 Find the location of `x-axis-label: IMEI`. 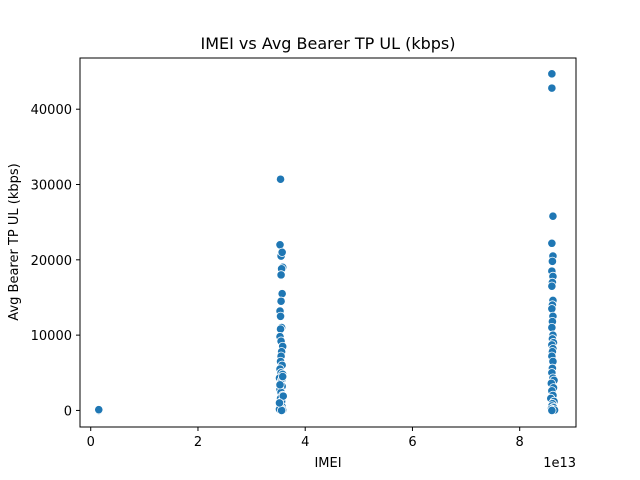

x-axis-label: IMEI is located at coordinates (327, 463).